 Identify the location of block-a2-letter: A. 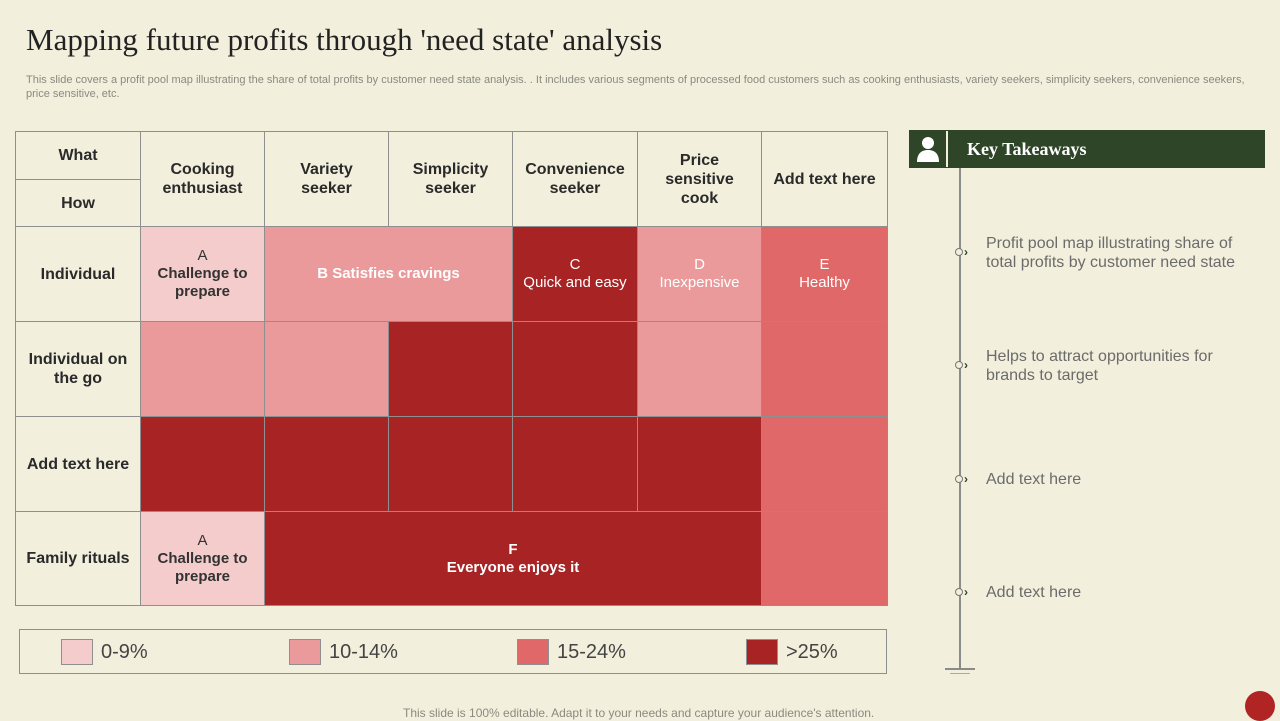
(202, 540).